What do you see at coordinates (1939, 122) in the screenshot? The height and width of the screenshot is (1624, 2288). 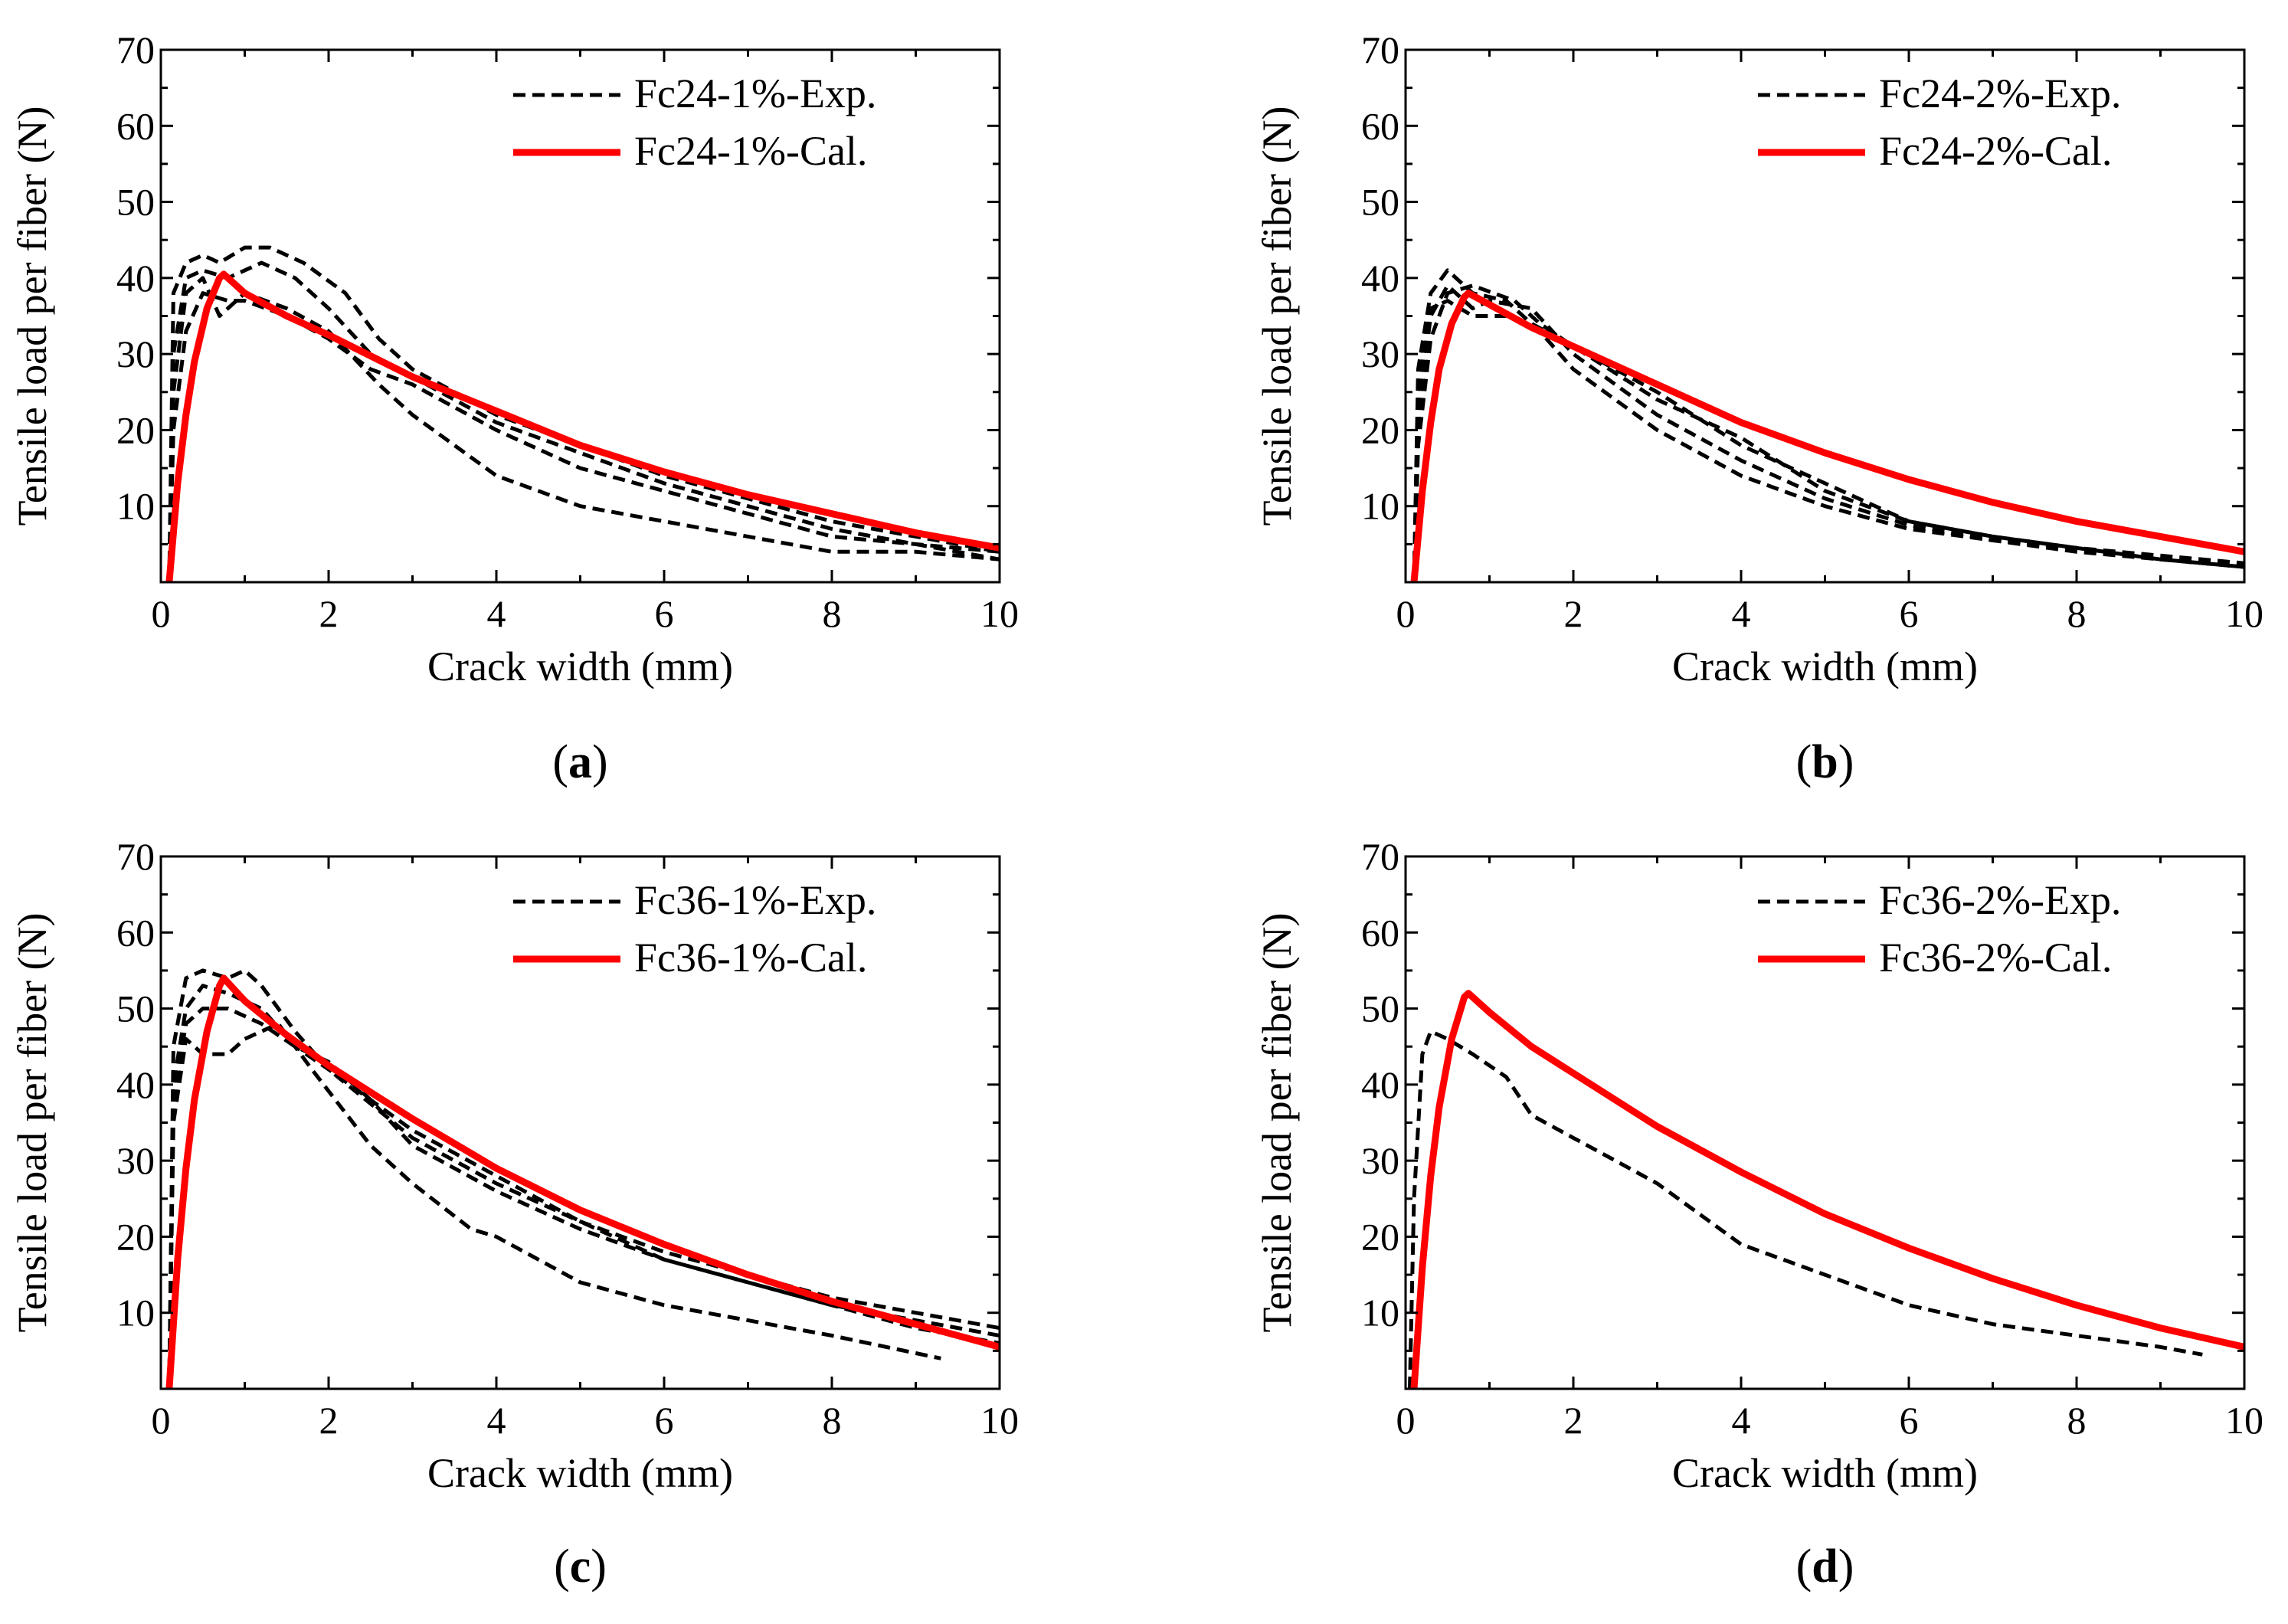 I see `legend: Fc24-2%-Exp. Fc24-2%-Cal.` at bounding box center [1939, 122].